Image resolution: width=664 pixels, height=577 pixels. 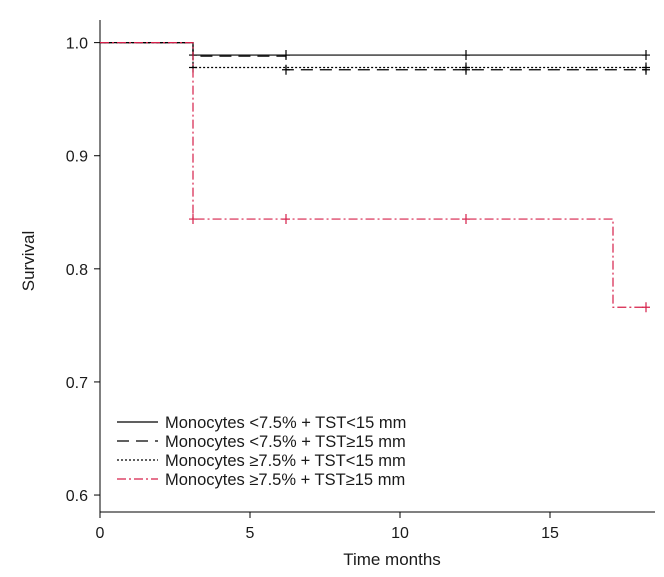 What do you see at coordinates (77, 157) in the screenshot?
I see `y-tick-label: 0.9` at bounding box center [77, 157].